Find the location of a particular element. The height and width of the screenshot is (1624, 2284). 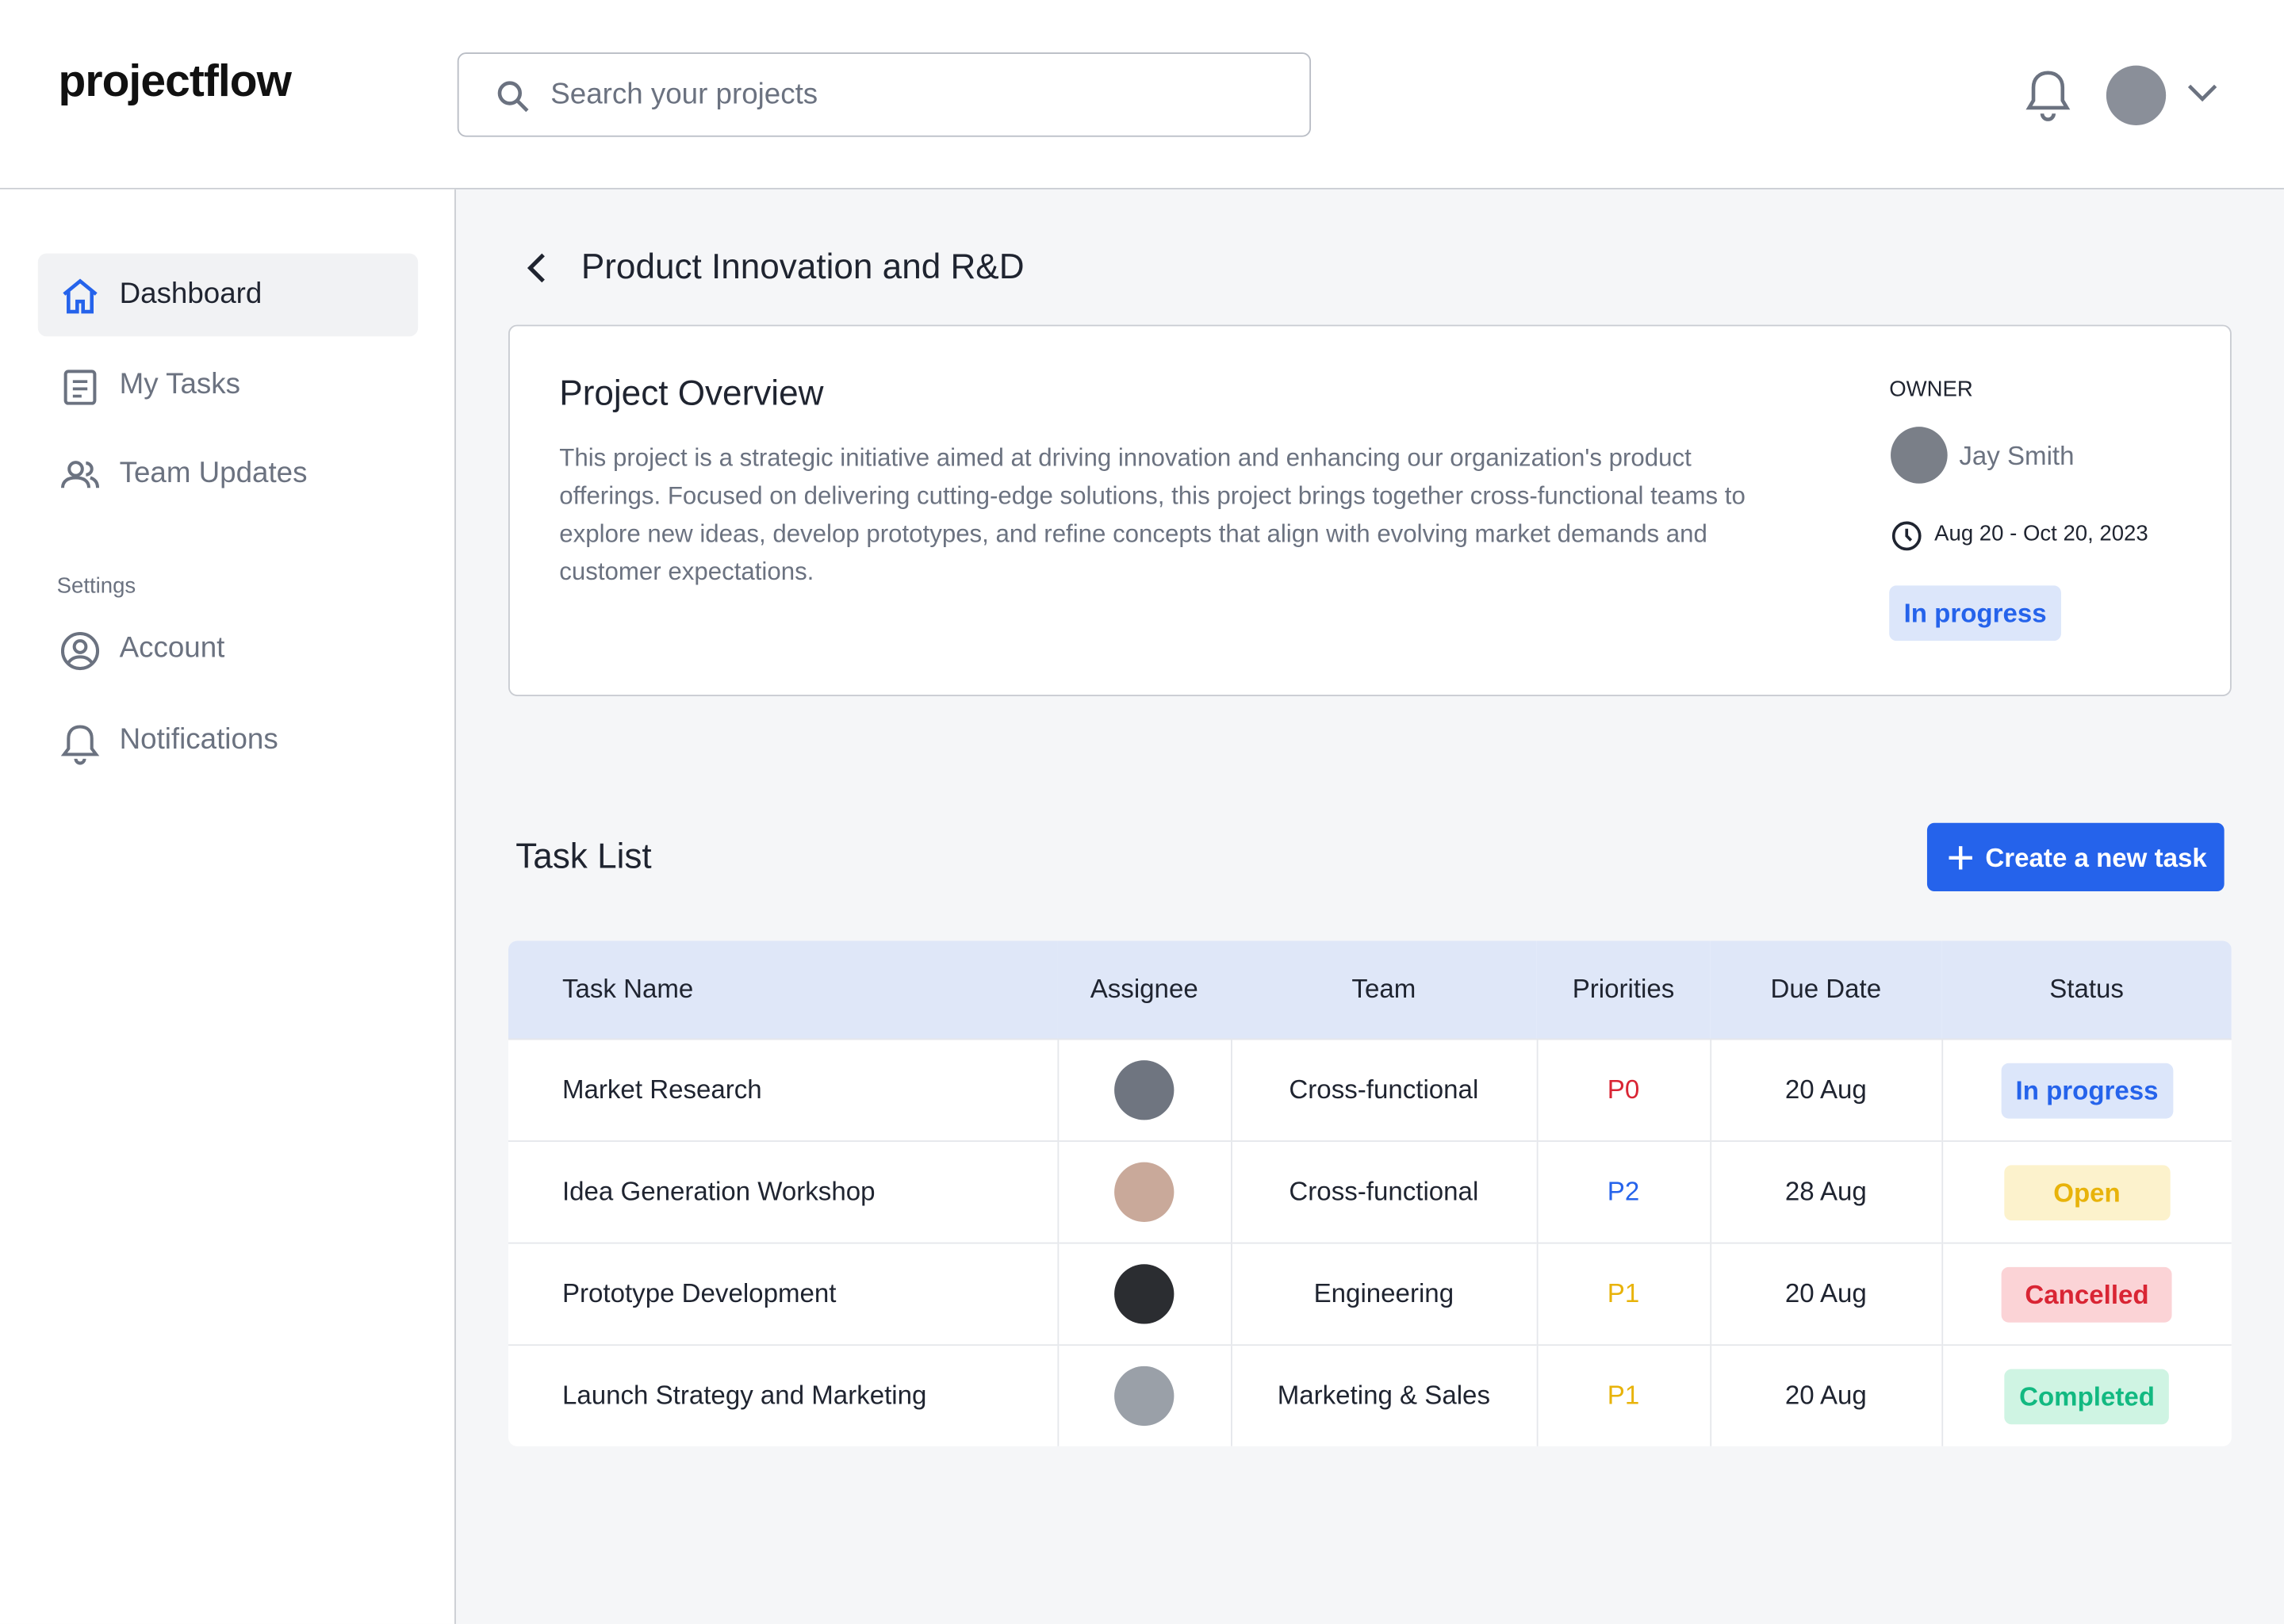

column-header: Status is located at coordinates (2086, 990).